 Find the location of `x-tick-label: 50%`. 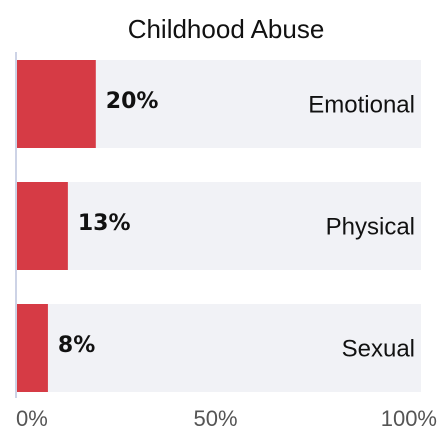

x-tick-label: 50% is located at coordinates (215, 417).